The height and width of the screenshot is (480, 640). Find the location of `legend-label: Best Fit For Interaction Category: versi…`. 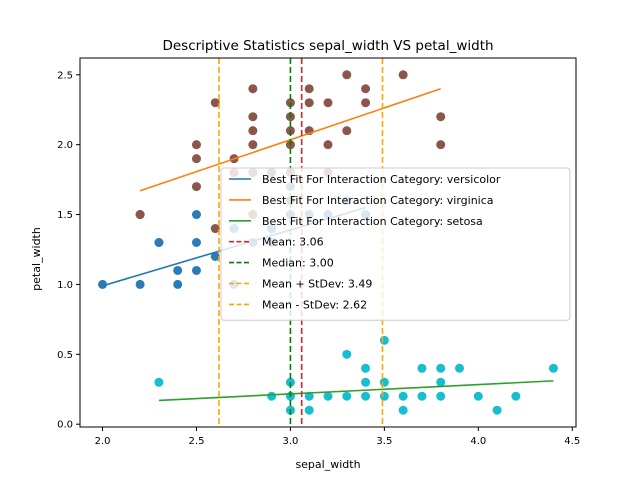

legend-label: Best Fit For Interaction Category: versi… is located at coordinates (381, 179).